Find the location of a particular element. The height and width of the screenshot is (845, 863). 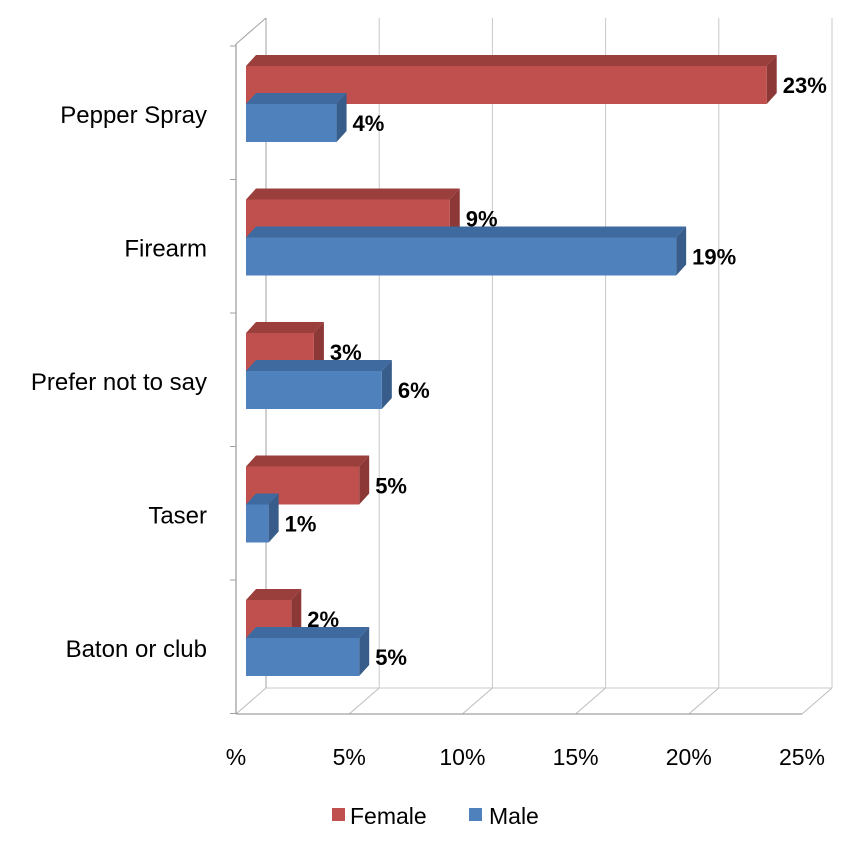

data-label-female-baton-or-club: 2% is located at coordinates (323, 619).